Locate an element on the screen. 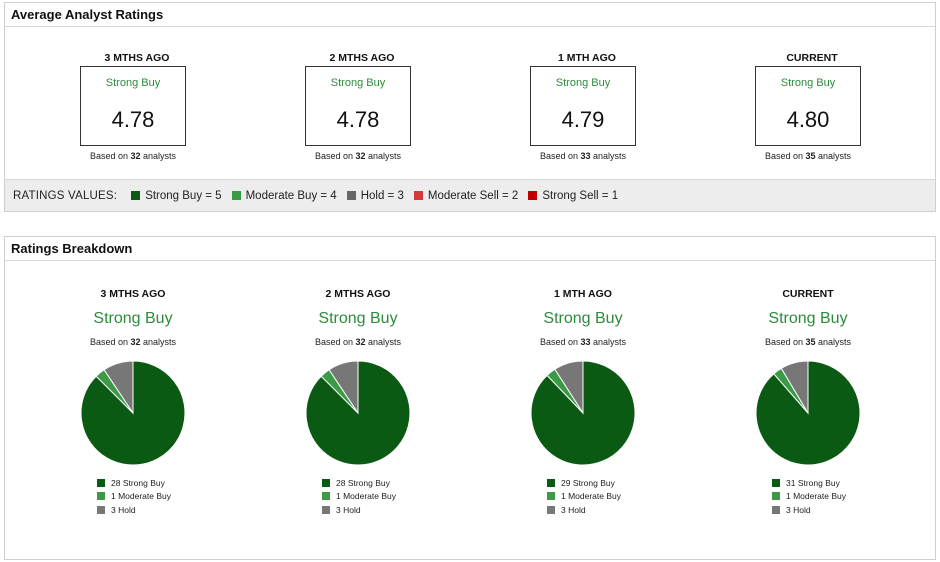 This screenshot has height=562, width=940. pie-chart-1-month-ago is located at coordinates (583, 413).